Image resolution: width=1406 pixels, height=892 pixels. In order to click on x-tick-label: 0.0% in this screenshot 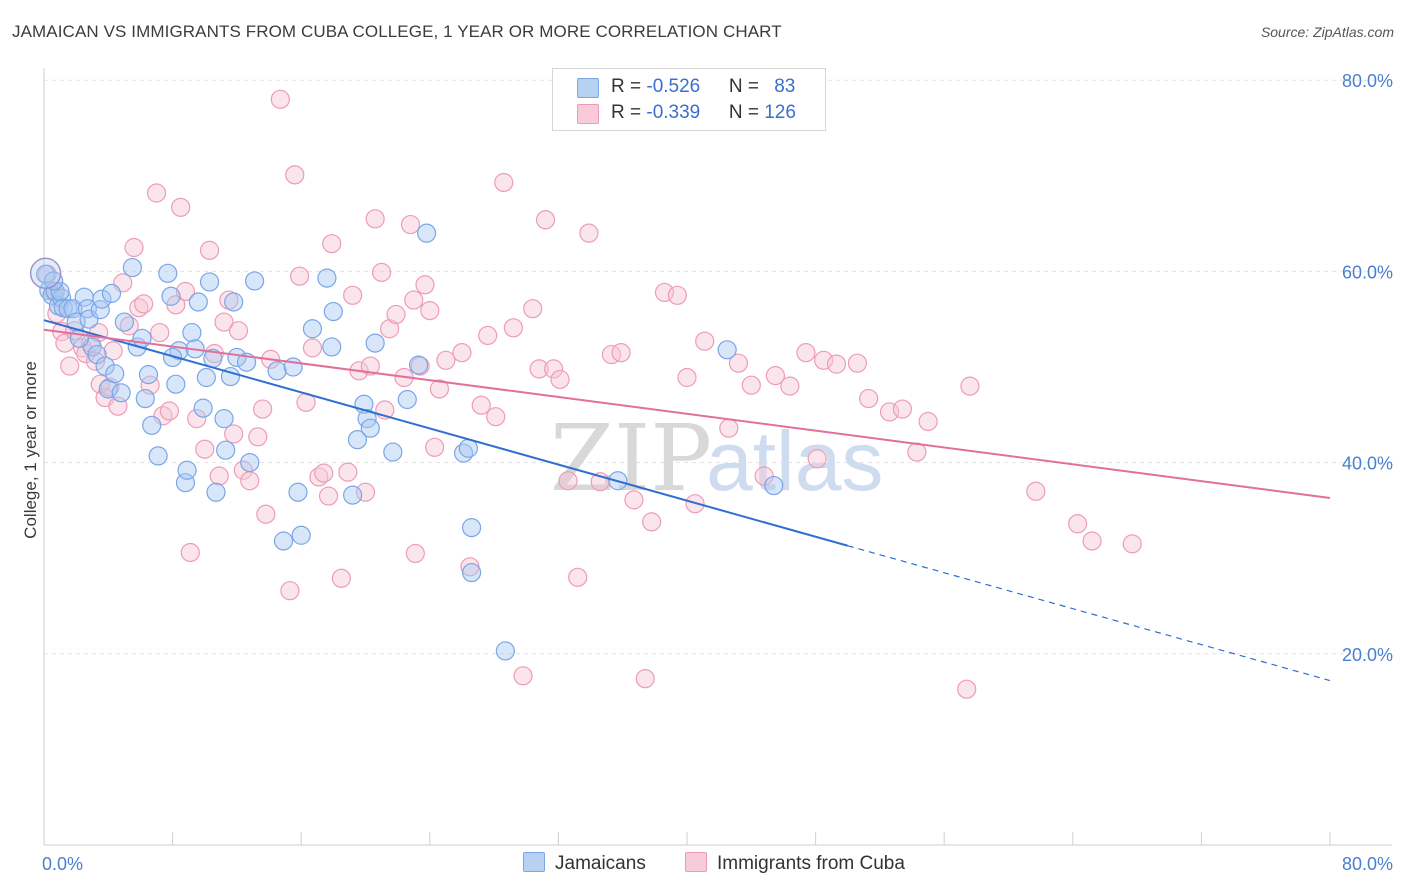, I will do `click(62, 864)`.